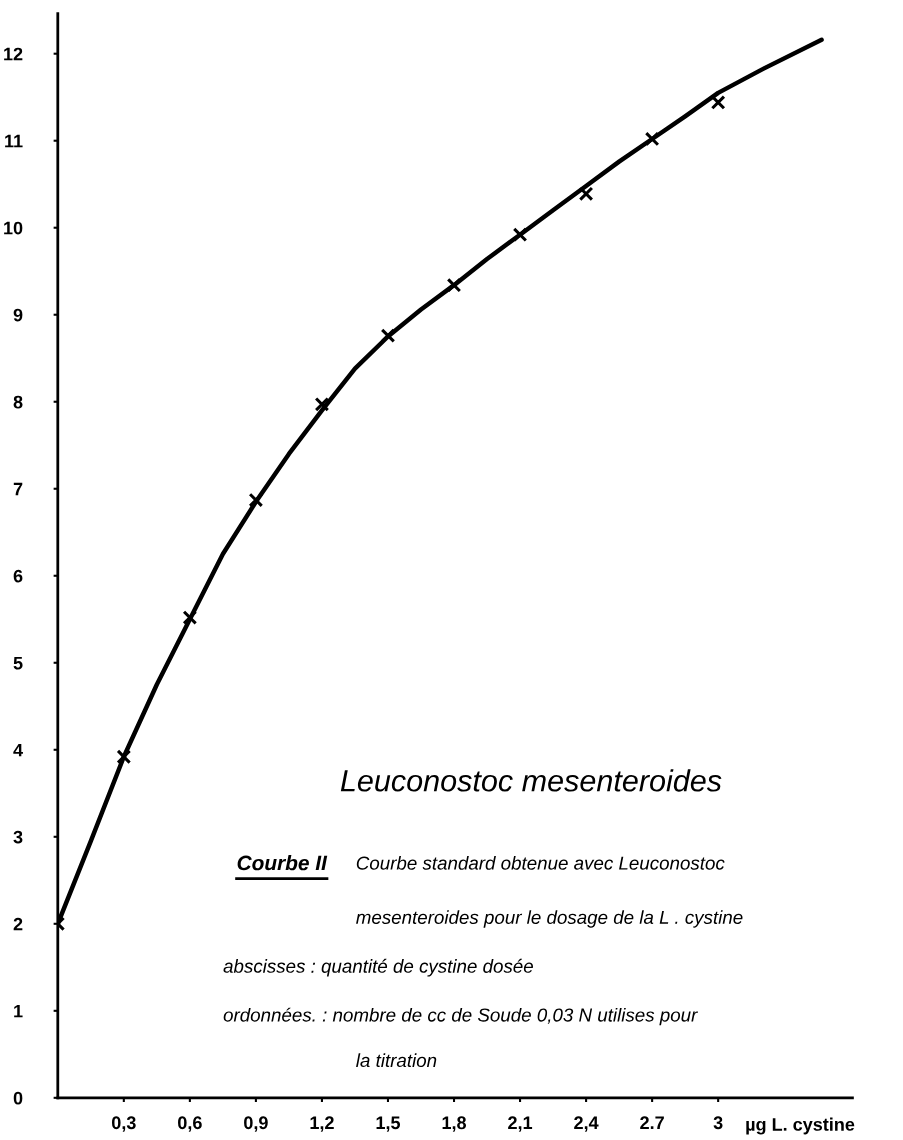 Image resolution: width=903 pixels, height=1140 pixels. What do you see at coordinates (18, 750) in the screenshot?
I see `y-tick-label: 4` at bounding box center [18, 750].